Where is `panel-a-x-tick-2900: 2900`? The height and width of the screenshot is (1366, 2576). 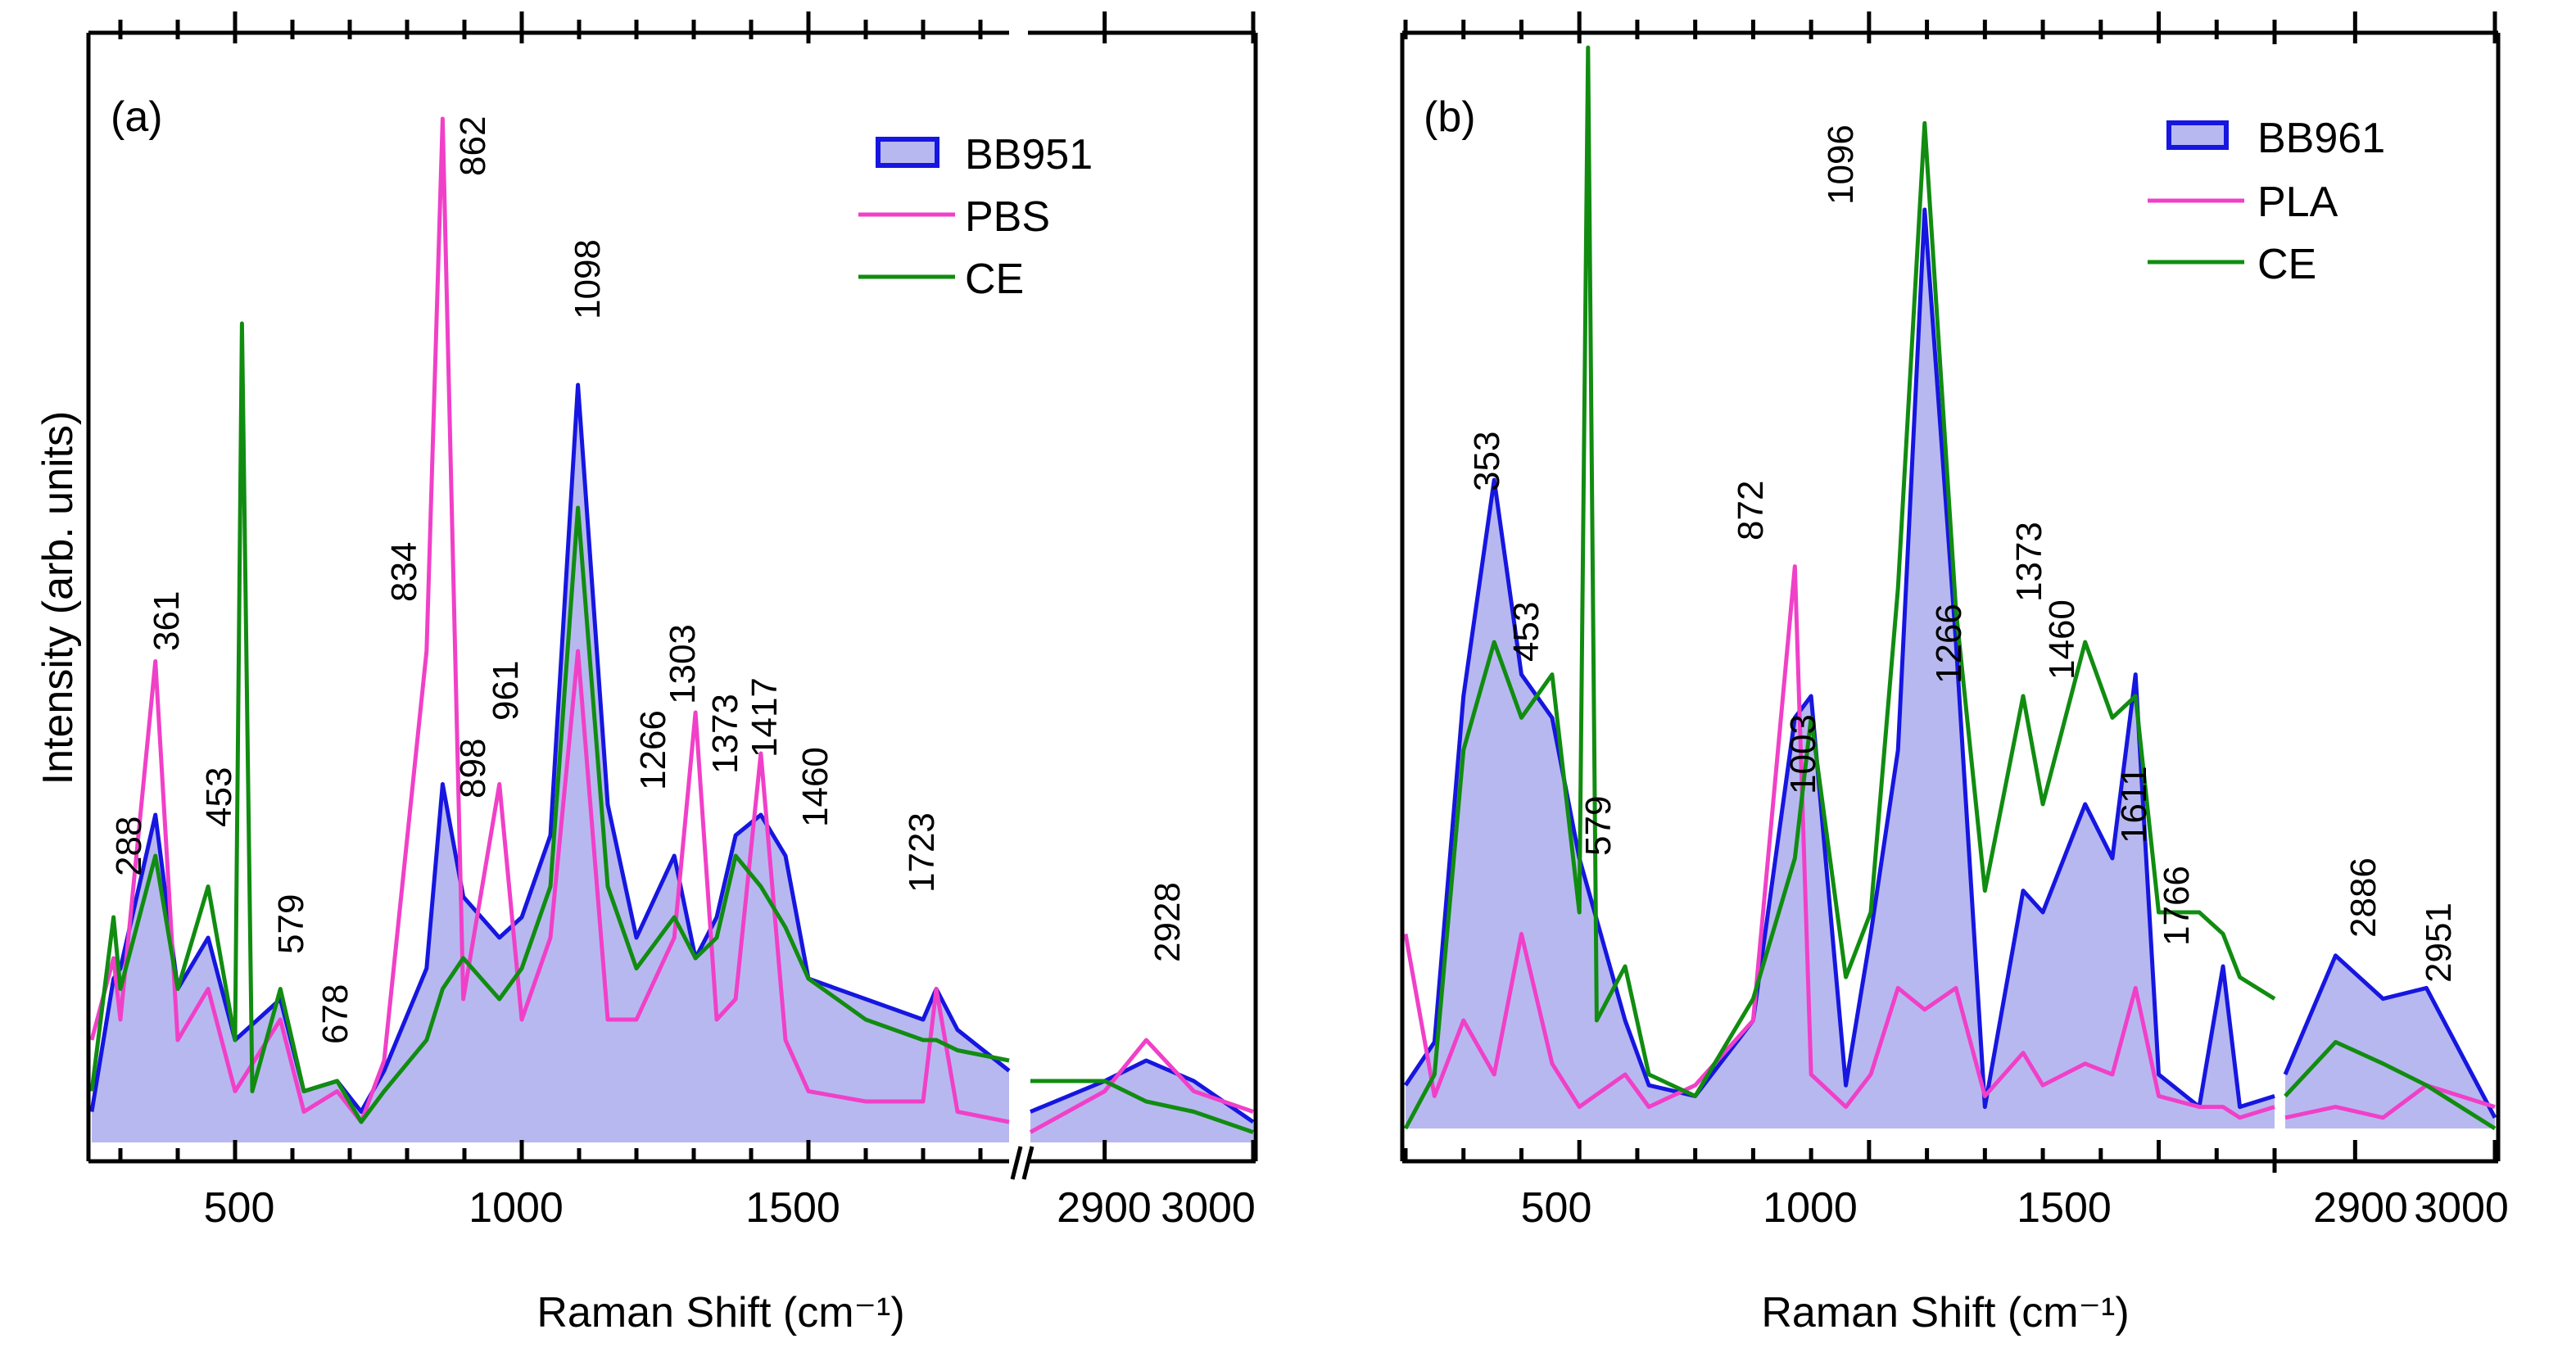
panel-a-x-tick-2900: 2900 is located at coordinates (1104, 1208).